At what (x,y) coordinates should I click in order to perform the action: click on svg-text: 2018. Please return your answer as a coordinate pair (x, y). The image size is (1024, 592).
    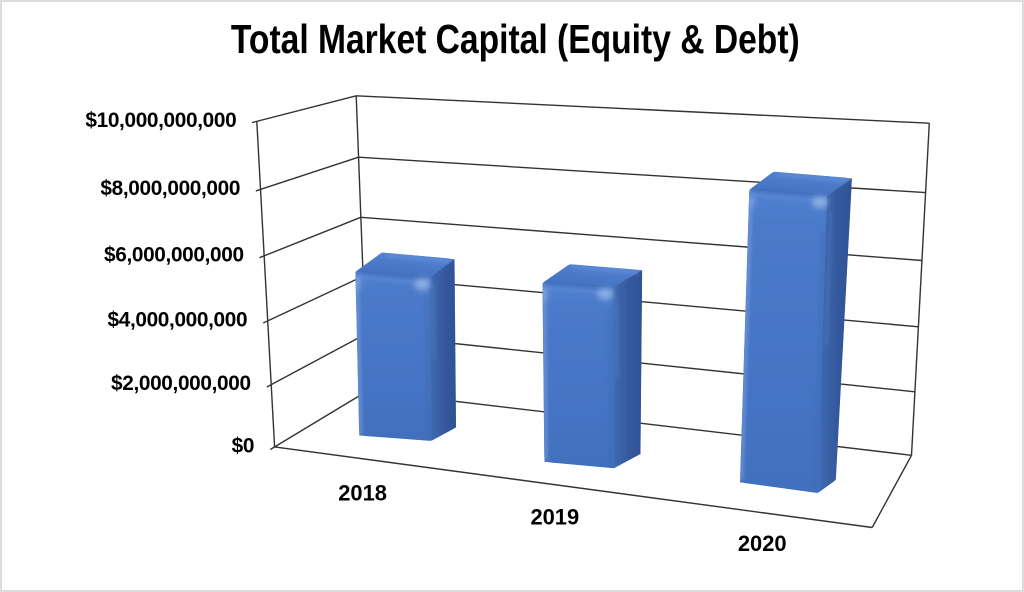
    Looking at the image, I should click on (362, 493).